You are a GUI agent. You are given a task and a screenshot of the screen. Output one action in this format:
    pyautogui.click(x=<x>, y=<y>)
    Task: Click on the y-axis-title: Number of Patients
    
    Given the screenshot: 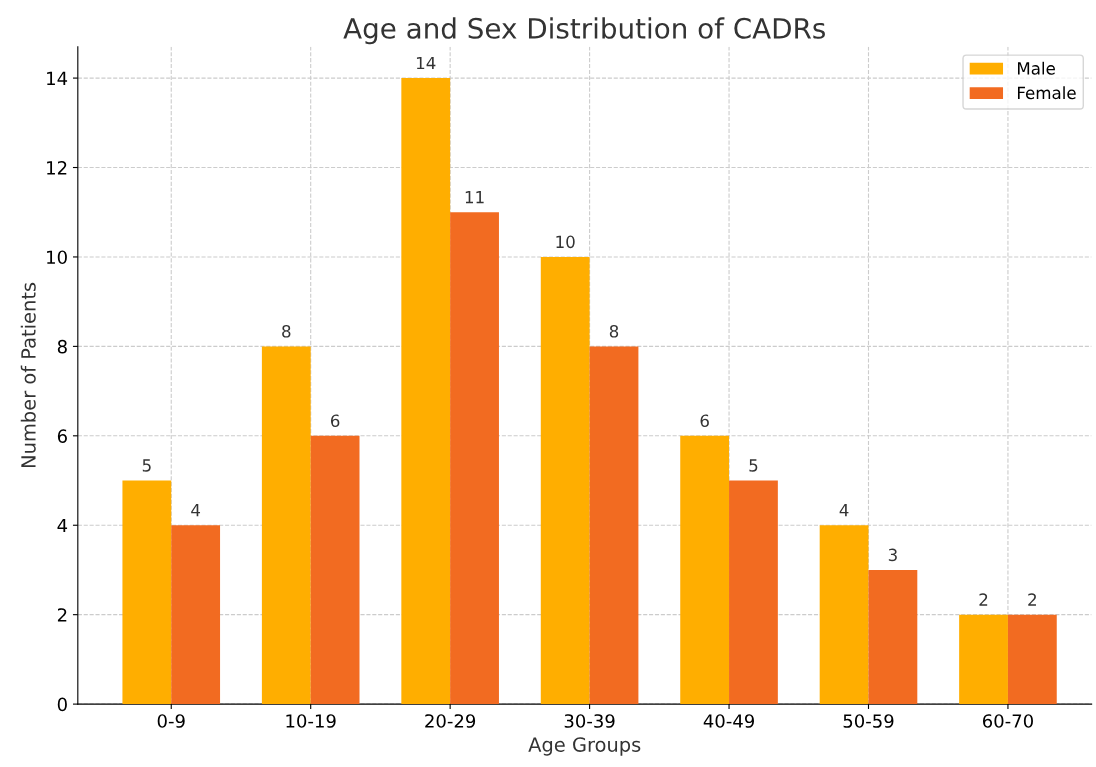 What is the action you would take?
    pyautogui.click(x=28, y=375)
    